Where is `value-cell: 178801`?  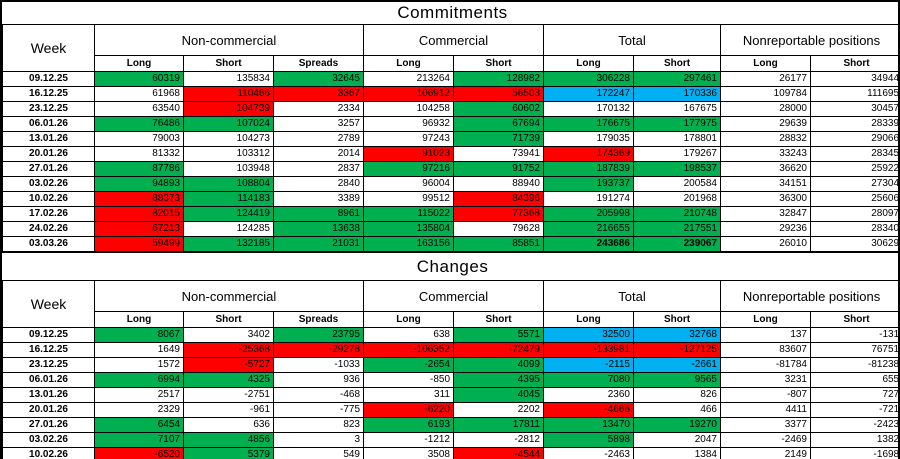 value-cell: 178801 is located at coordinates (677, 139).